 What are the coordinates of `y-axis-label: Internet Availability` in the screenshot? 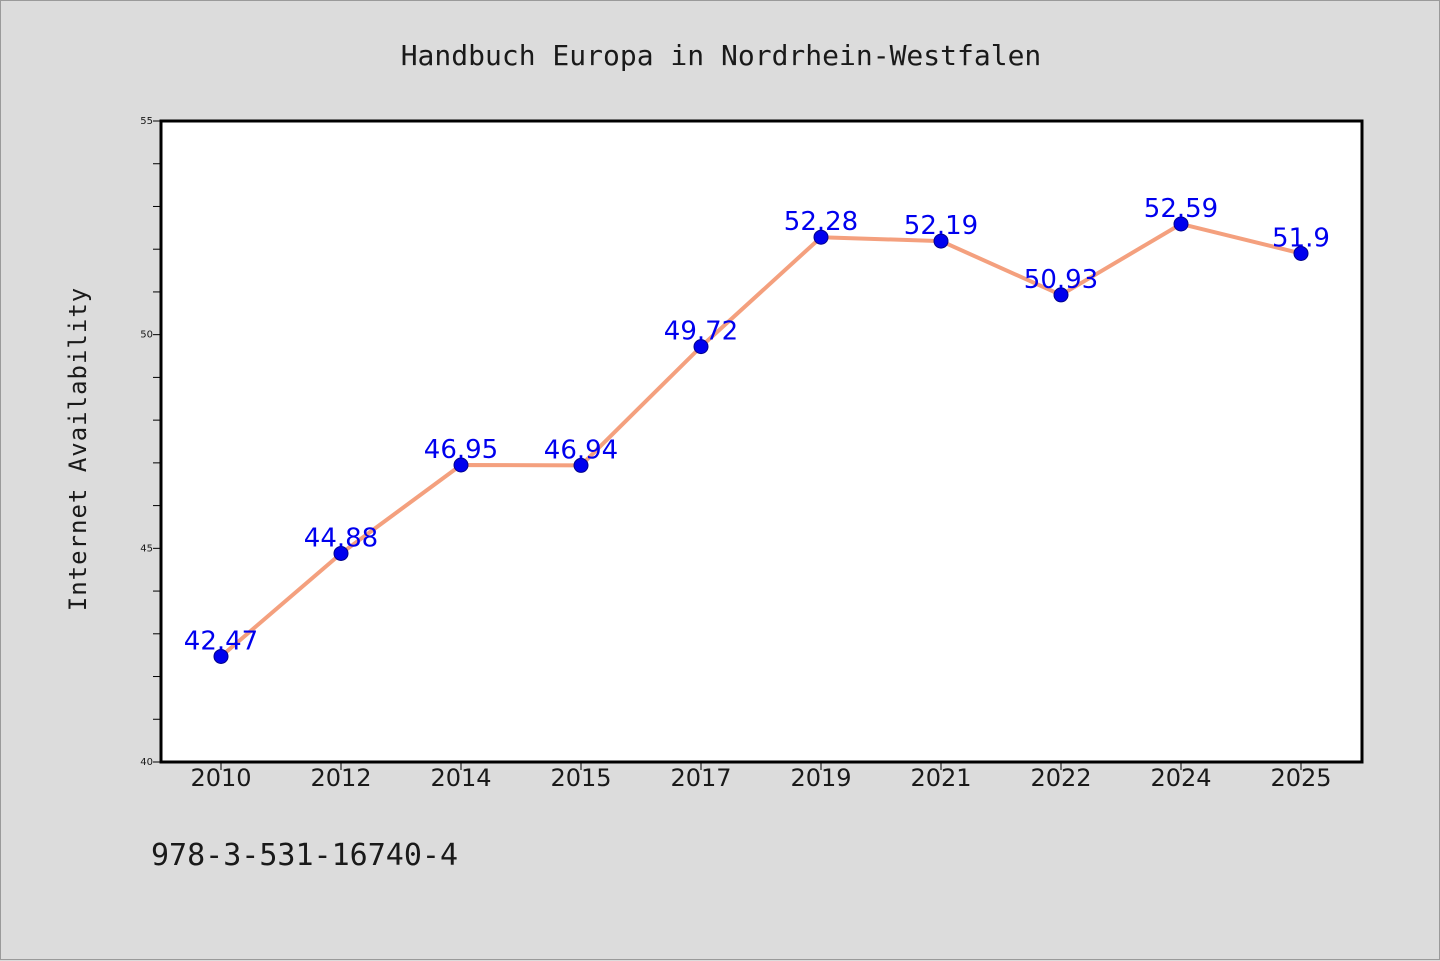 It's located at (78, 449).